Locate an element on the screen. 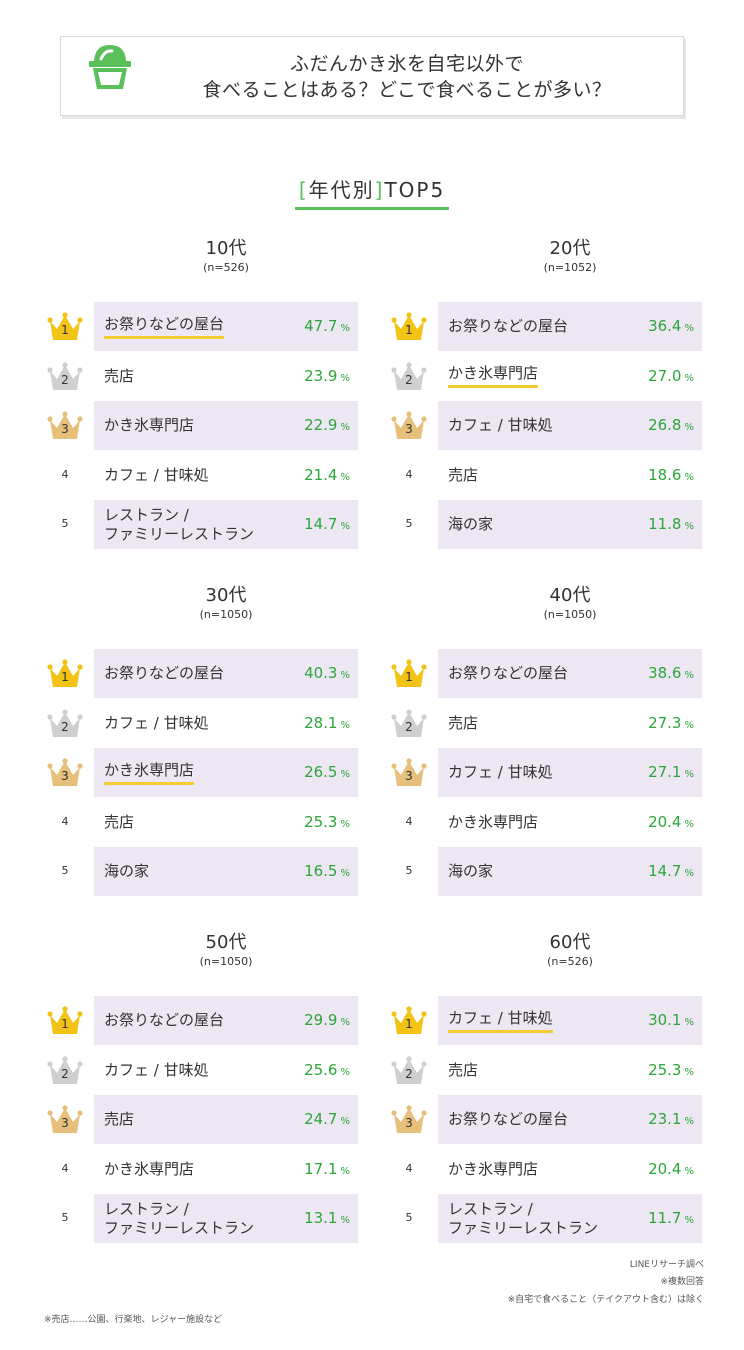 The width and height of the screenshot is (744, 1350). percentage-value: 27.0% is located at coordinates (671, 376).